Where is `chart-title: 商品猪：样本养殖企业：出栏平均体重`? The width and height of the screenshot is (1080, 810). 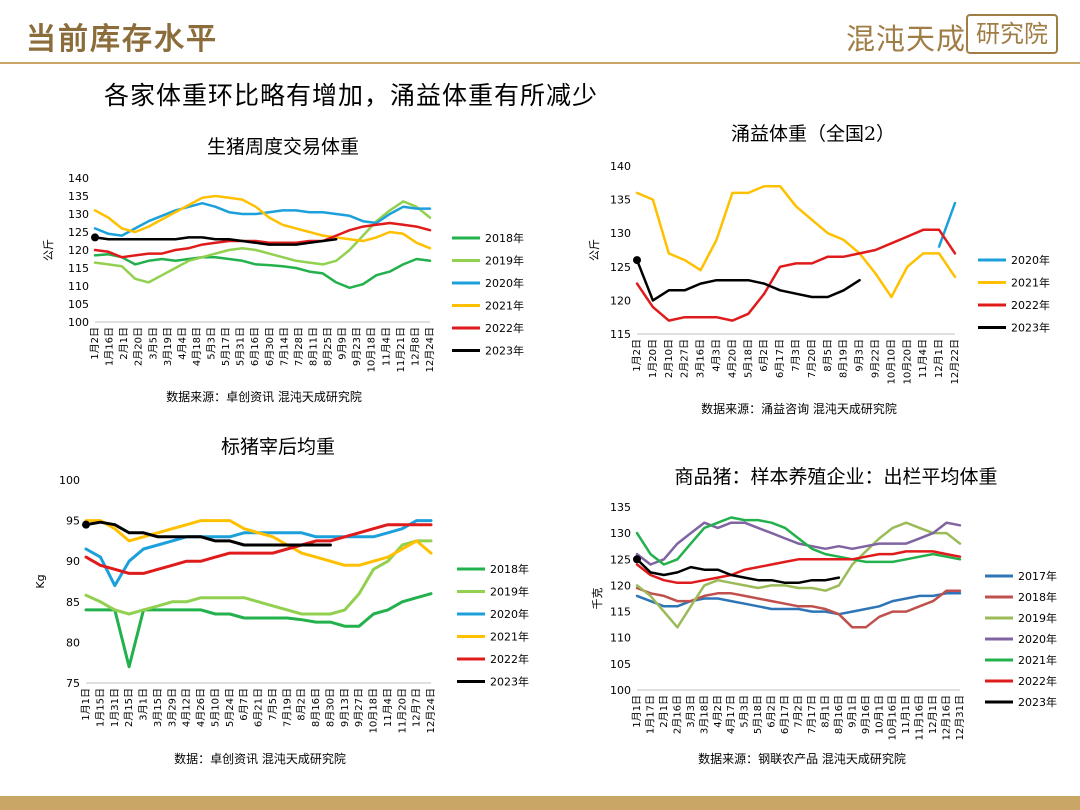 chart-title: 商品猪：样本养殖企业：出栏平均体重 is located at coordinates (835, 477).